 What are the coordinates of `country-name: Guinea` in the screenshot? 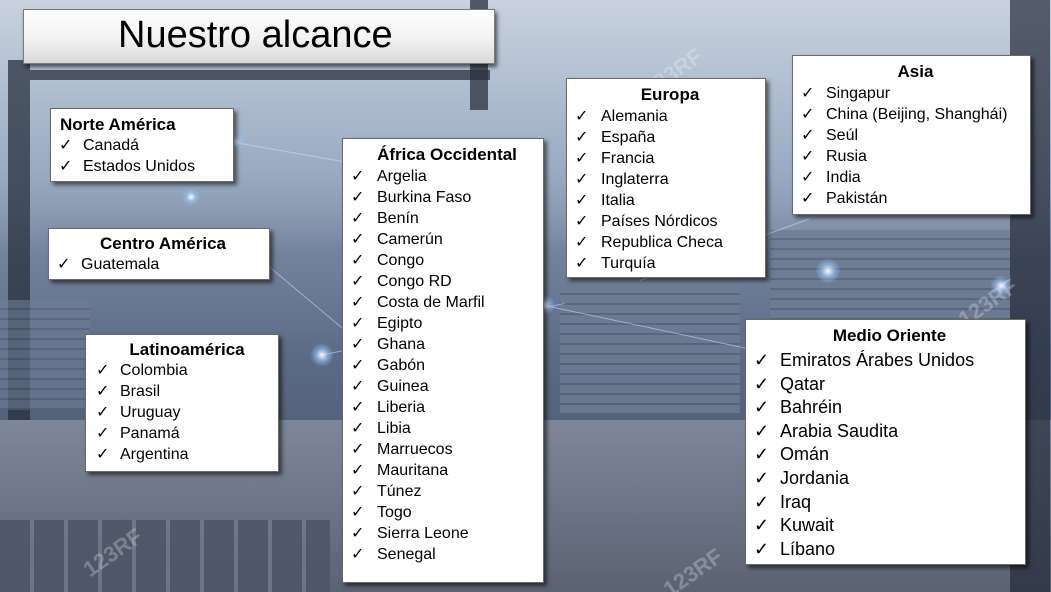 It's located at (403, 386).